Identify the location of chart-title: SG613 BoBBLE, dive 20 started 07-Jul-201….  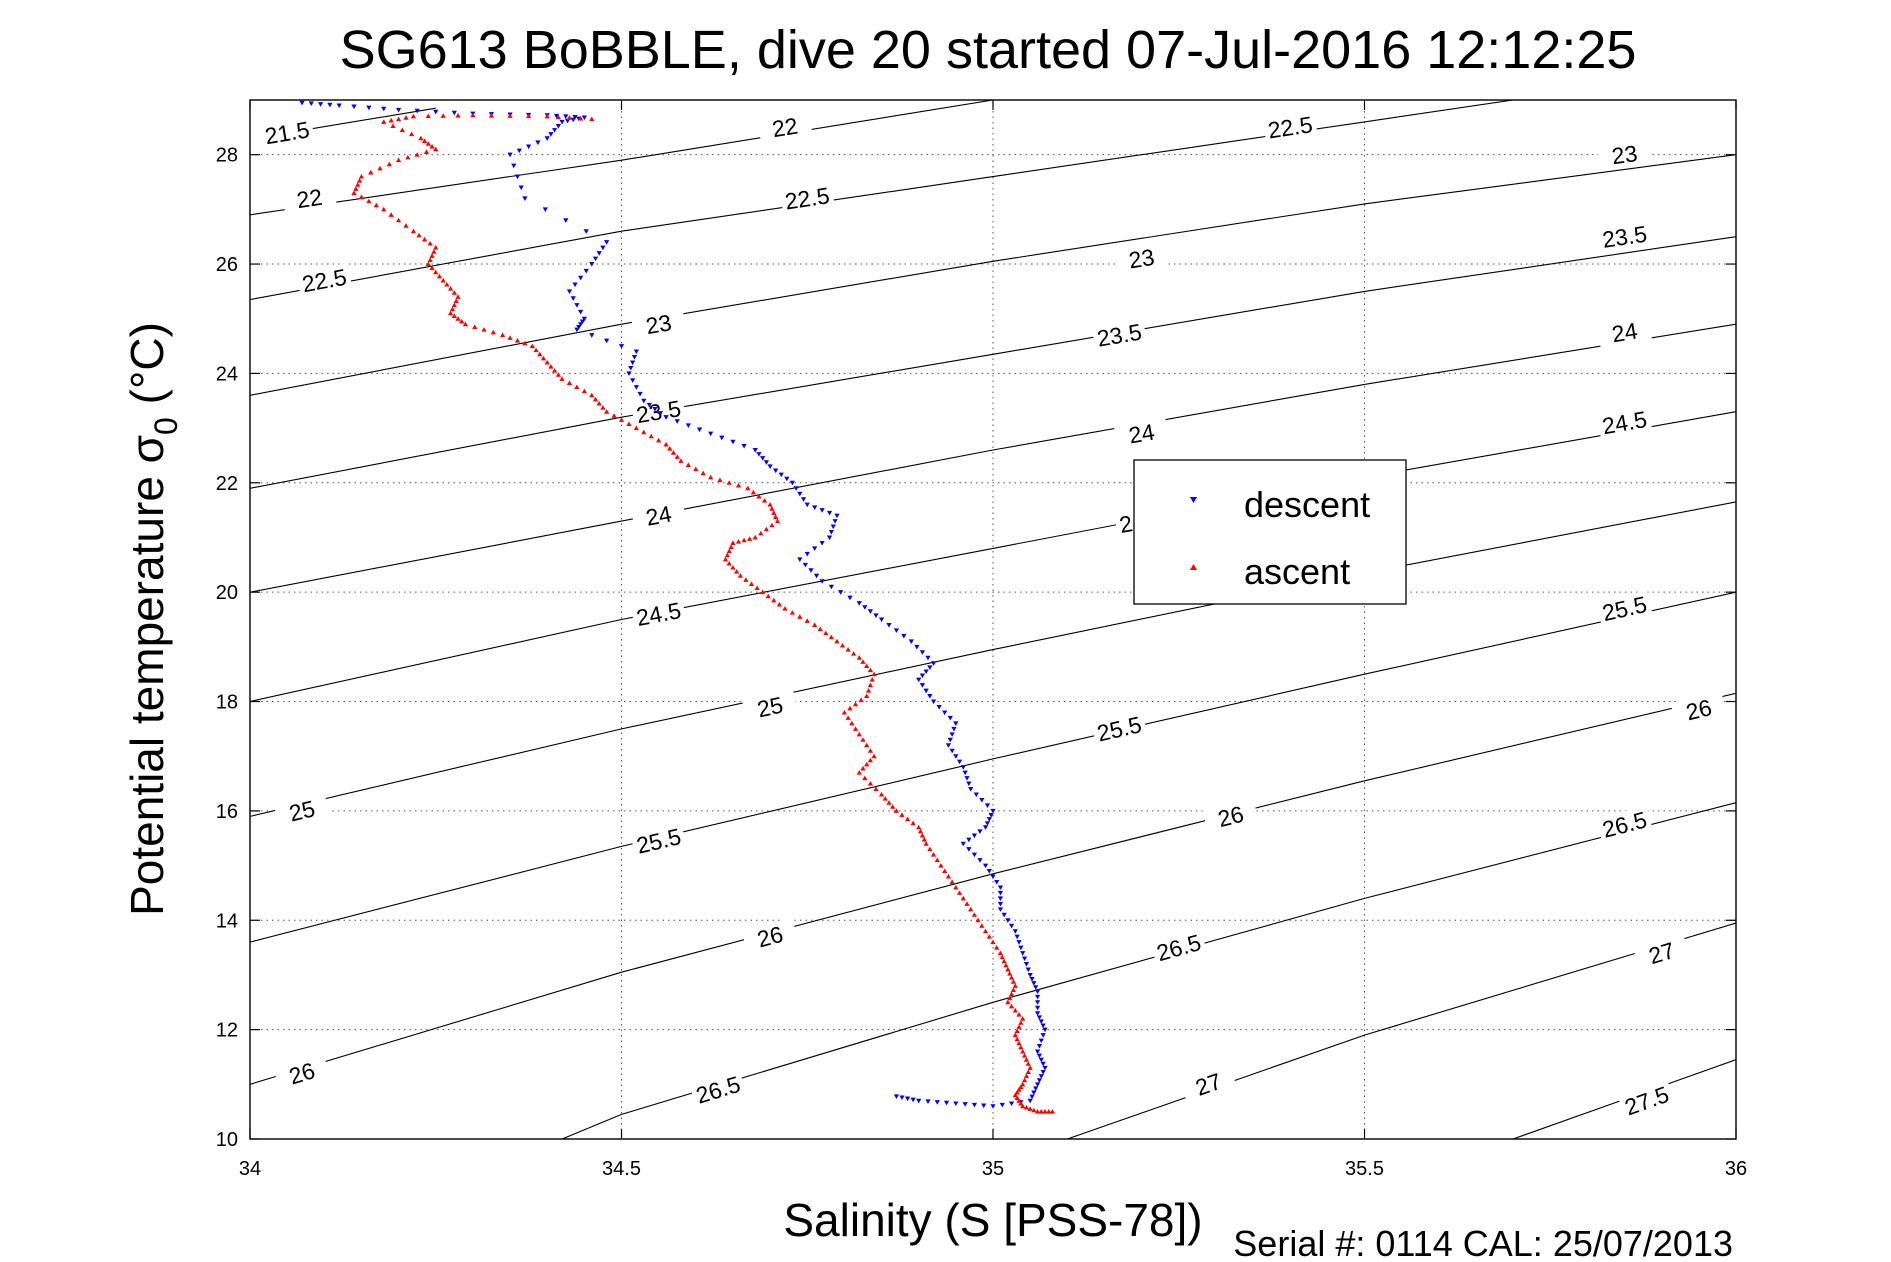
(988, 50).